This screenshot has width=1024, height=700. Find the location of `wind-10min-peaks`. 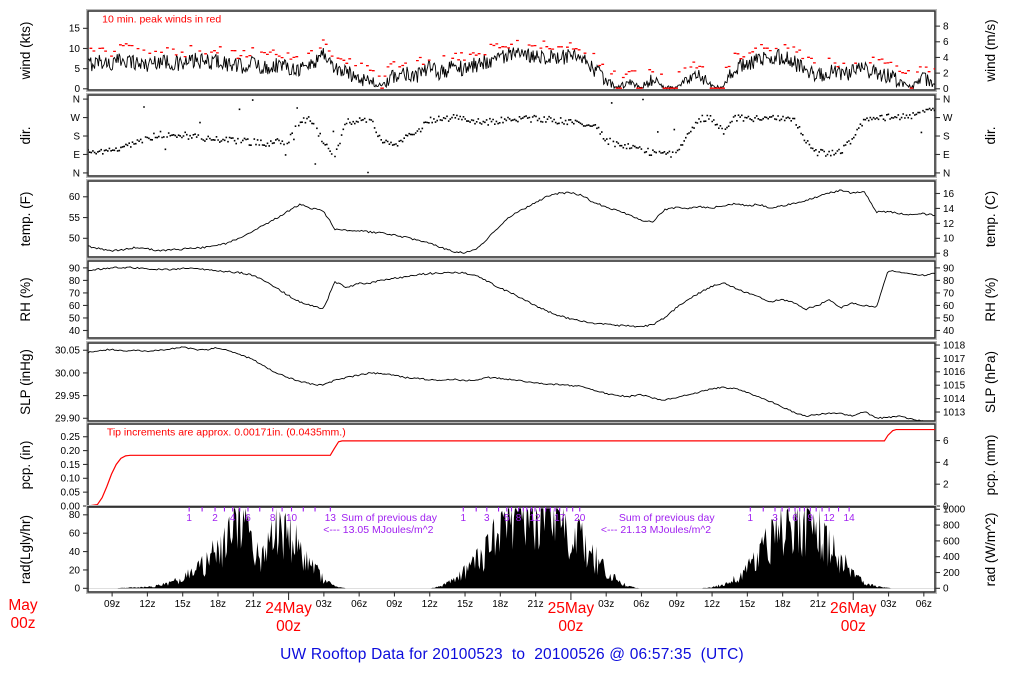

wind-10min-peaks is located at coordinates (512, 64).